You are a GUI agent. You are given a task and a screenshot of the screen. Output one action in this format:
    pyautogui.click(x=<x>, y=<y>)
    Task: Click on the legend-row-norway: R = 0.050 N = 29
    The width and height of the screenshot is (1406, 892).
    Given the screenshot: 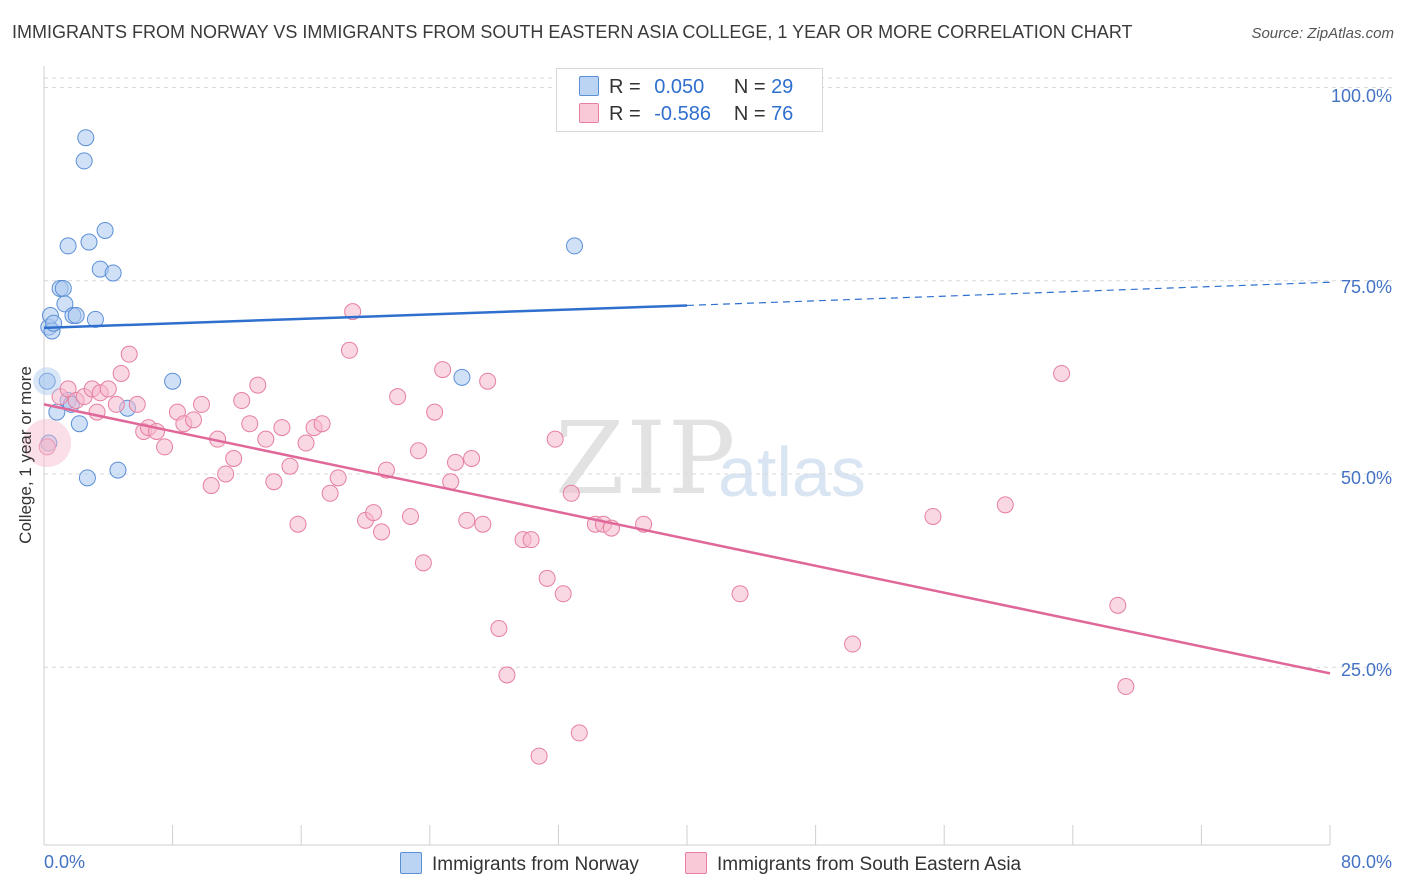 What is the action you would take?
    pyautogui.click(x=686, y=87)
    